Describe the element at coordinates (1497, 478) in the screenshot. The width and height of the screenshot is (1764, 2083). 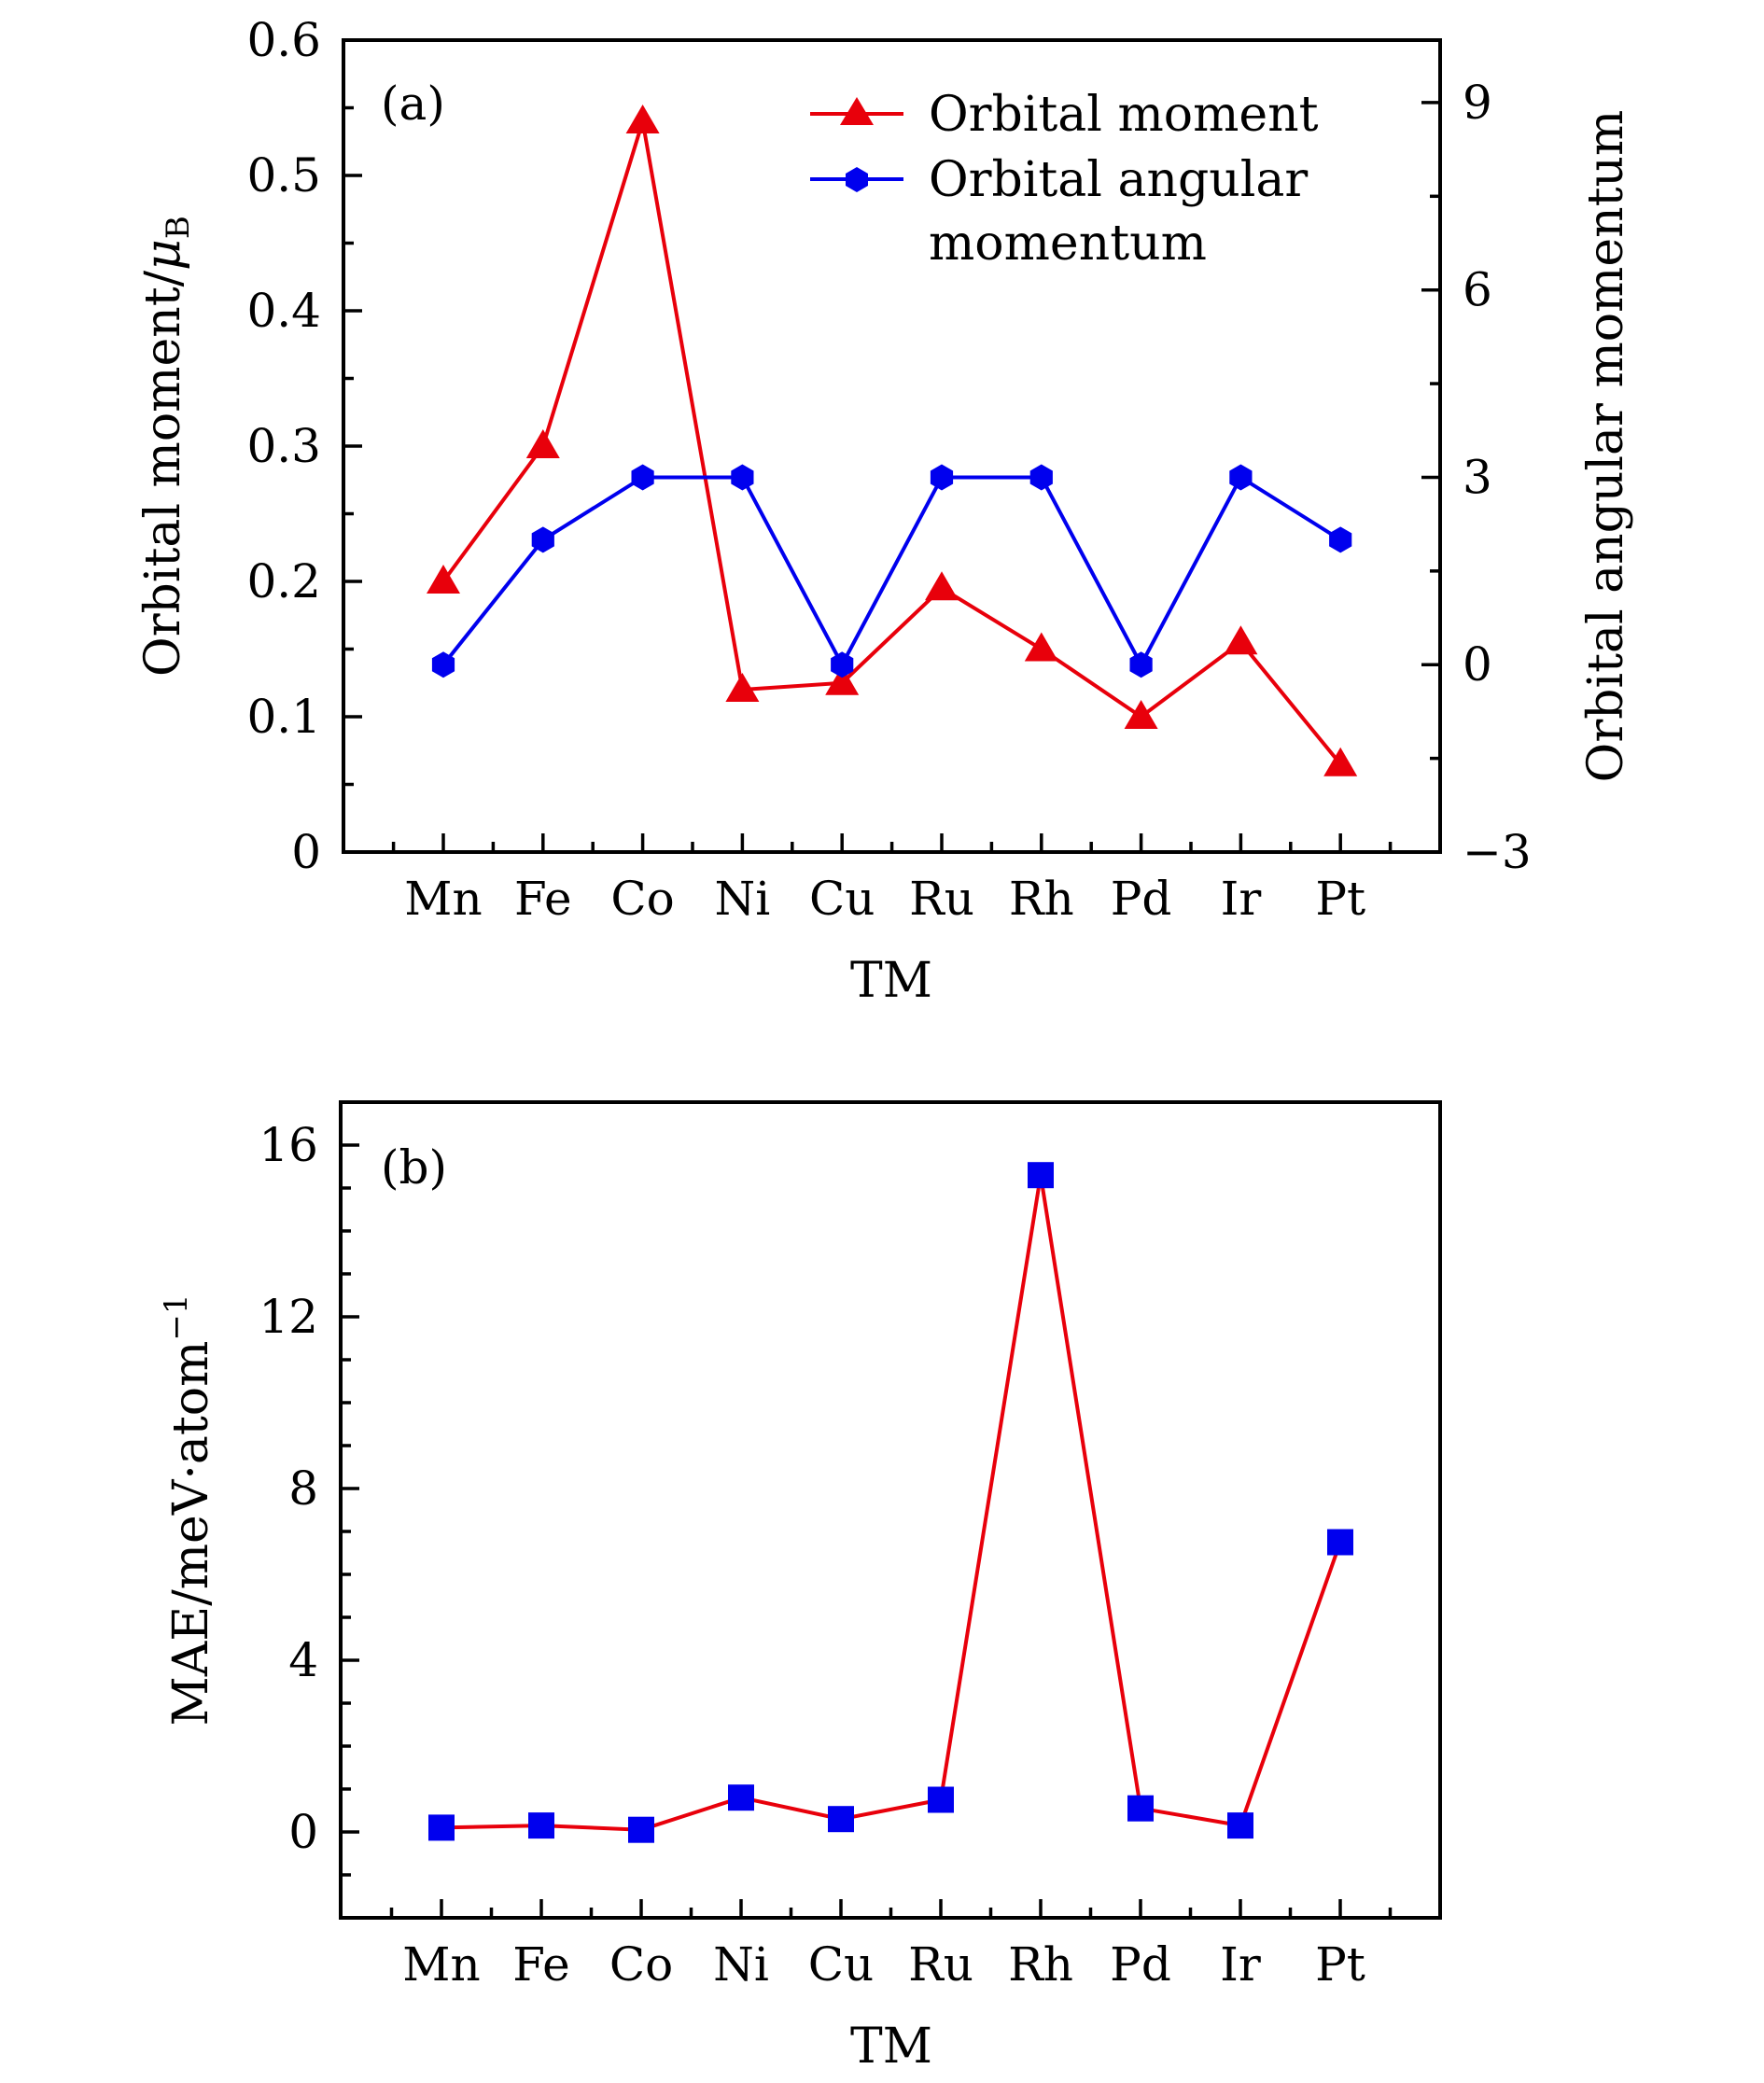
I see `panel-a-y2-tick-labels: −3 0 3 6 9` at that location.